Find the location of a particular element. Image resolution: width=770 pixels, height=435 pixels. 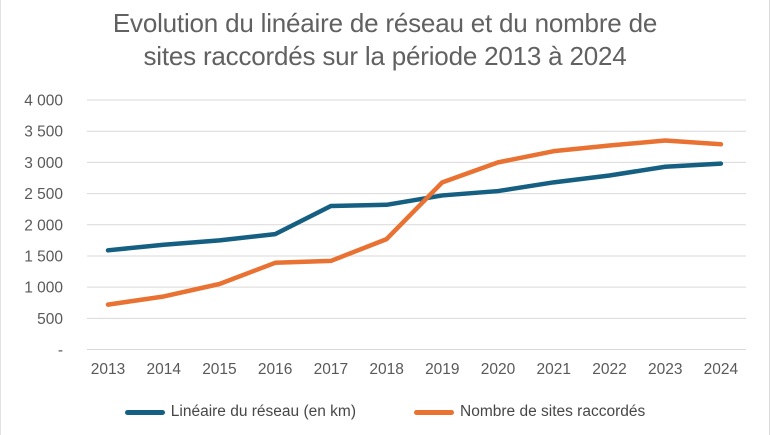

legend-item-lineaire: Linéaire du réseau (en km) is located at coordinates (240, 412).